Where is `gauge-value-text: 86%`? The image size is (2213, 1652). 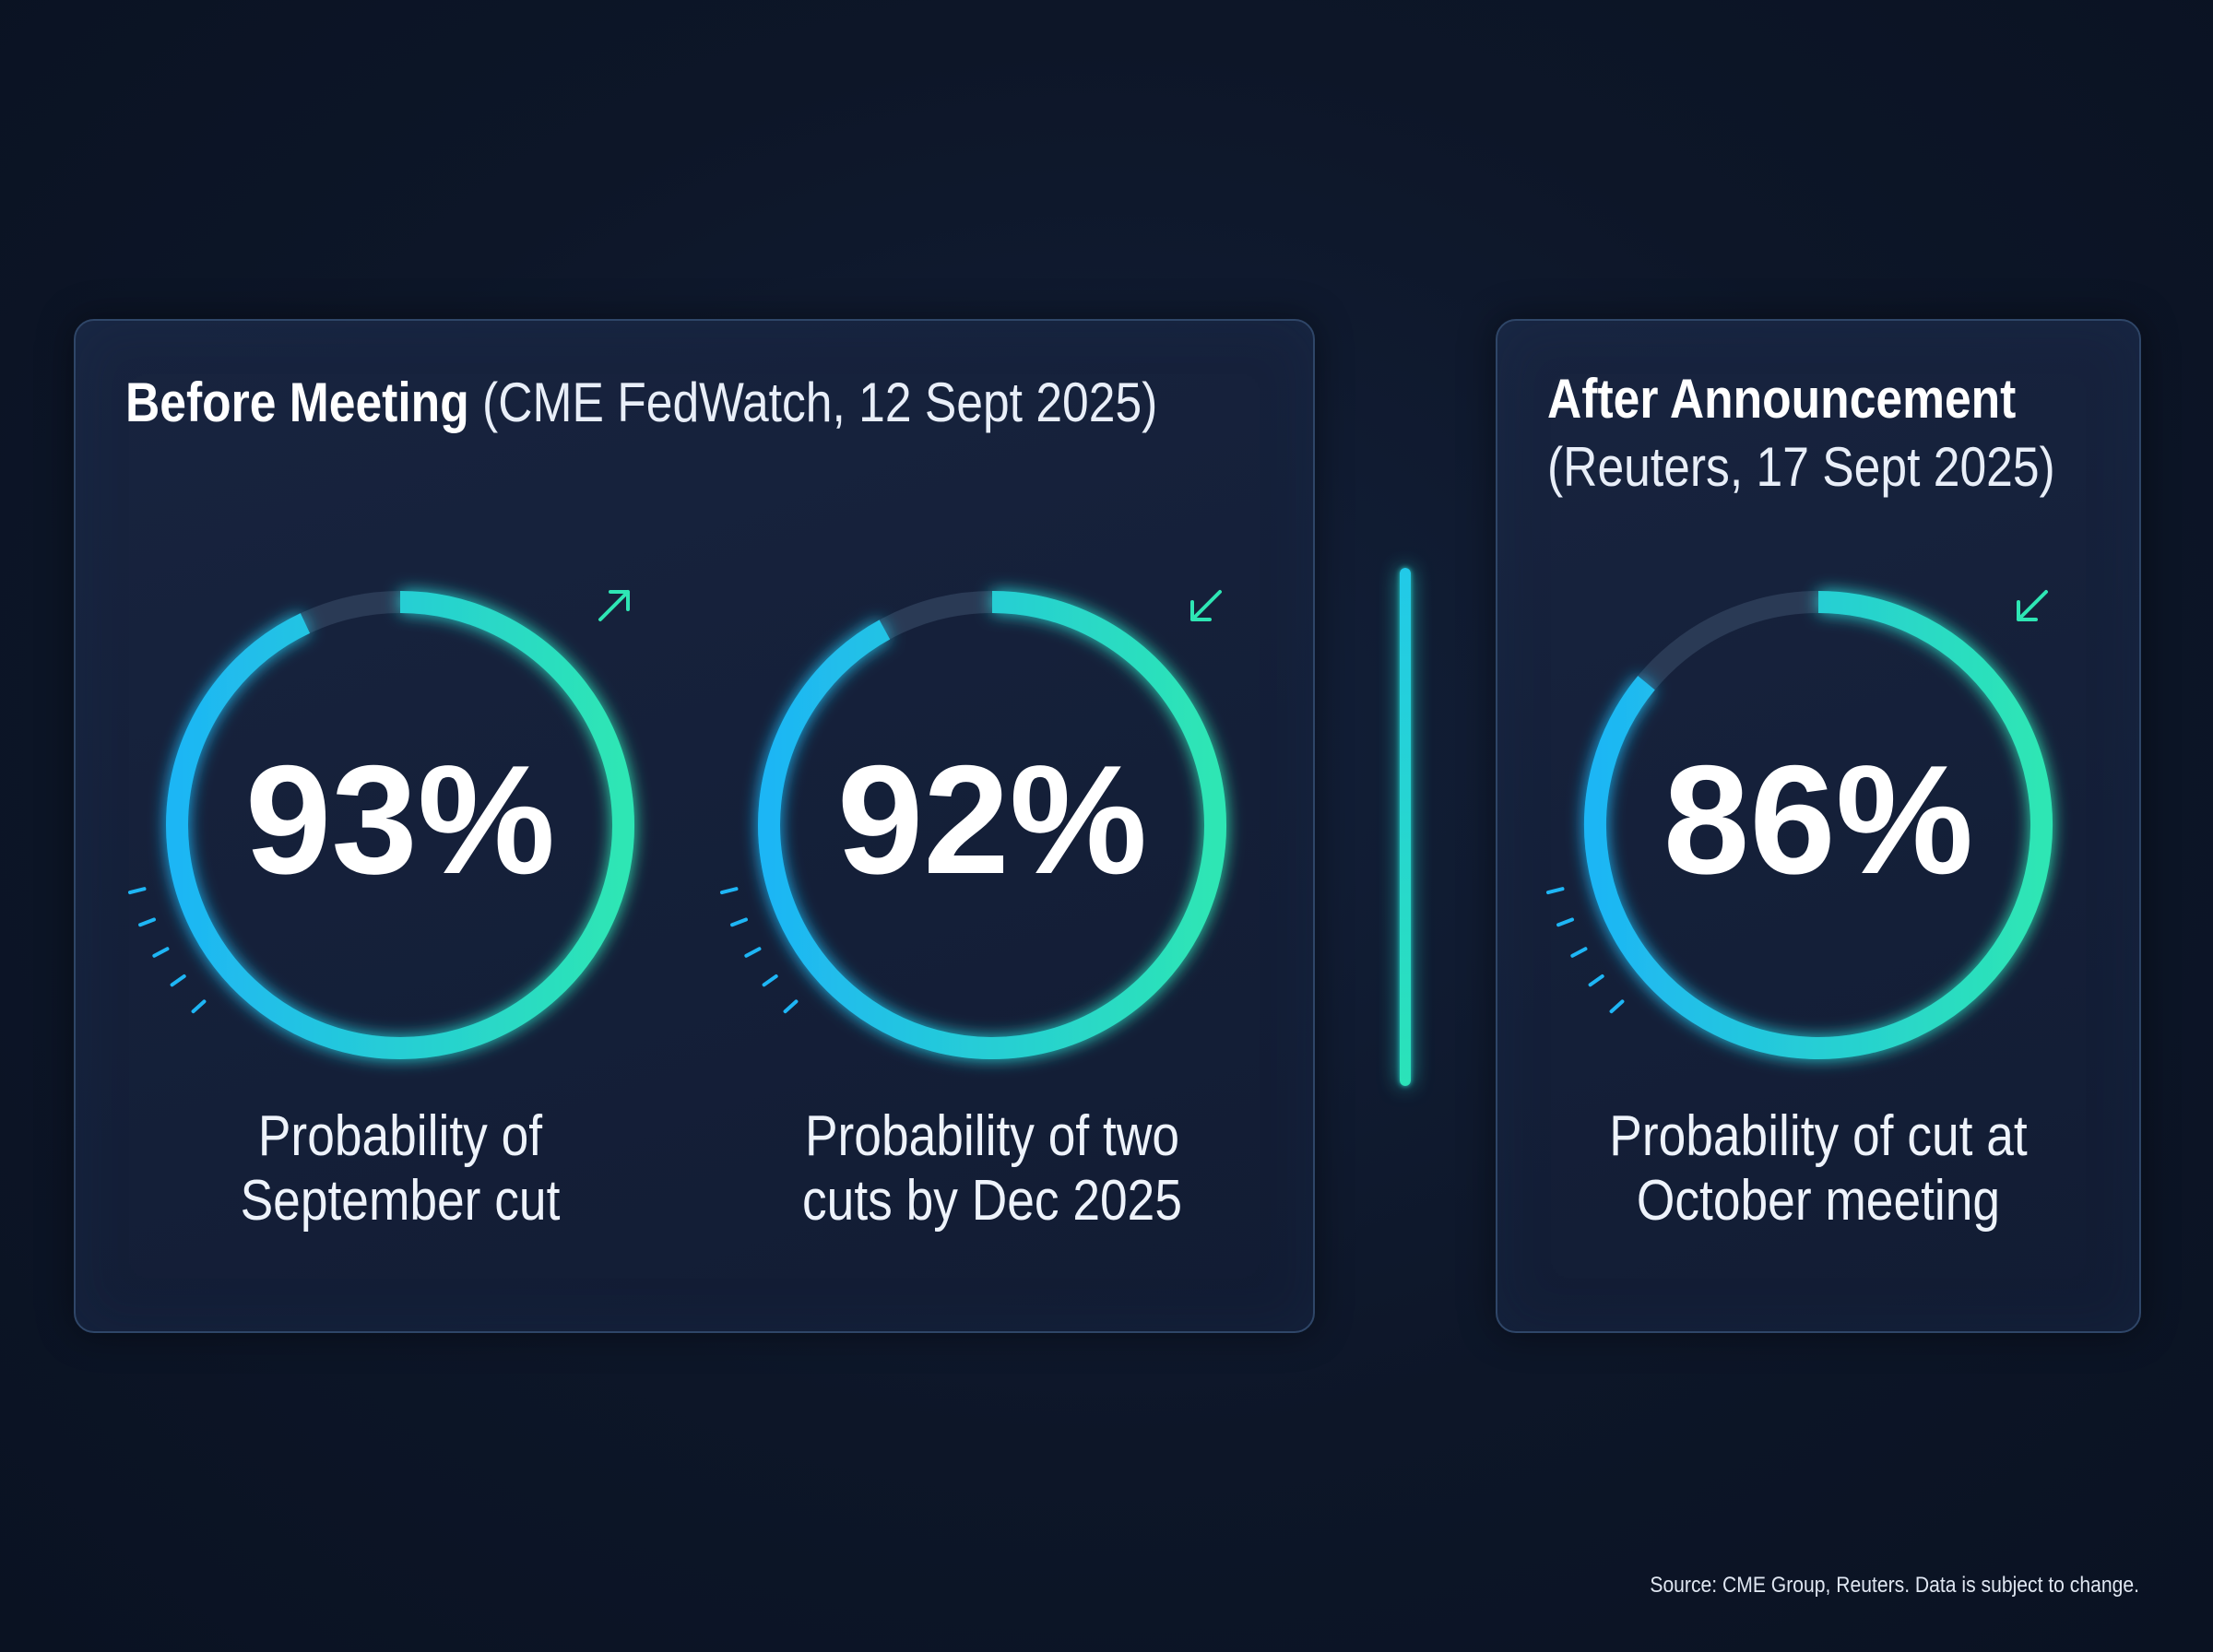
gauge-value-text: 86% is located at coordinates (1818, 819).